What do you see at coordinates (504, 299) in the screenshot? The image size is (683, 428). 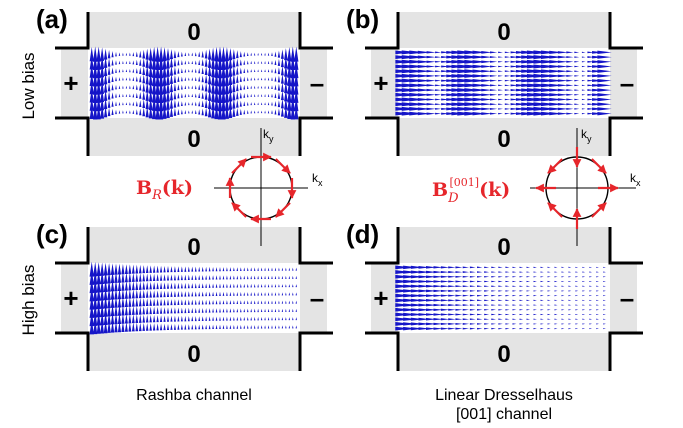 I see `panel-d: 0 0 + –` at bounding box center [504, 299].